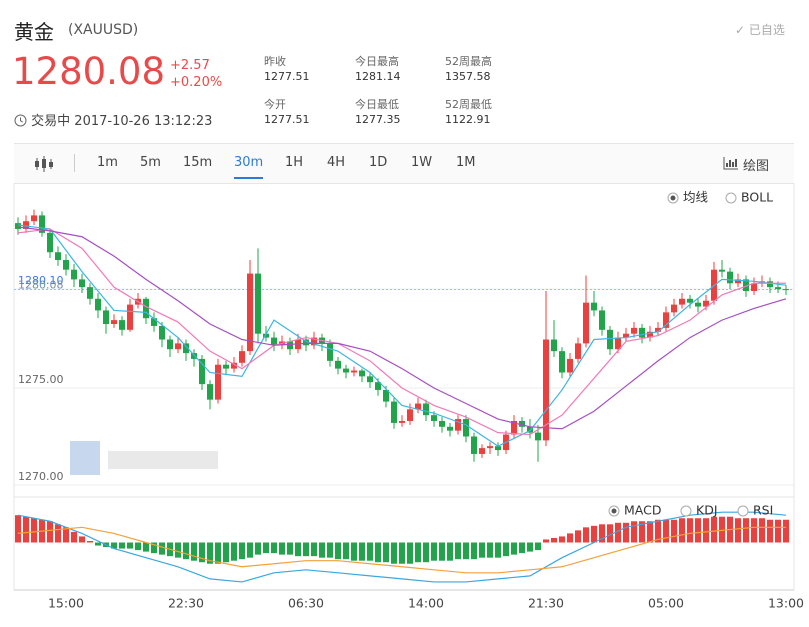 This screenshot has height=627, width=809. What do you see at coordinates (707, 510) in the screenshot?
I see `radio-label: KDJ` at bounding box center [707, 510].